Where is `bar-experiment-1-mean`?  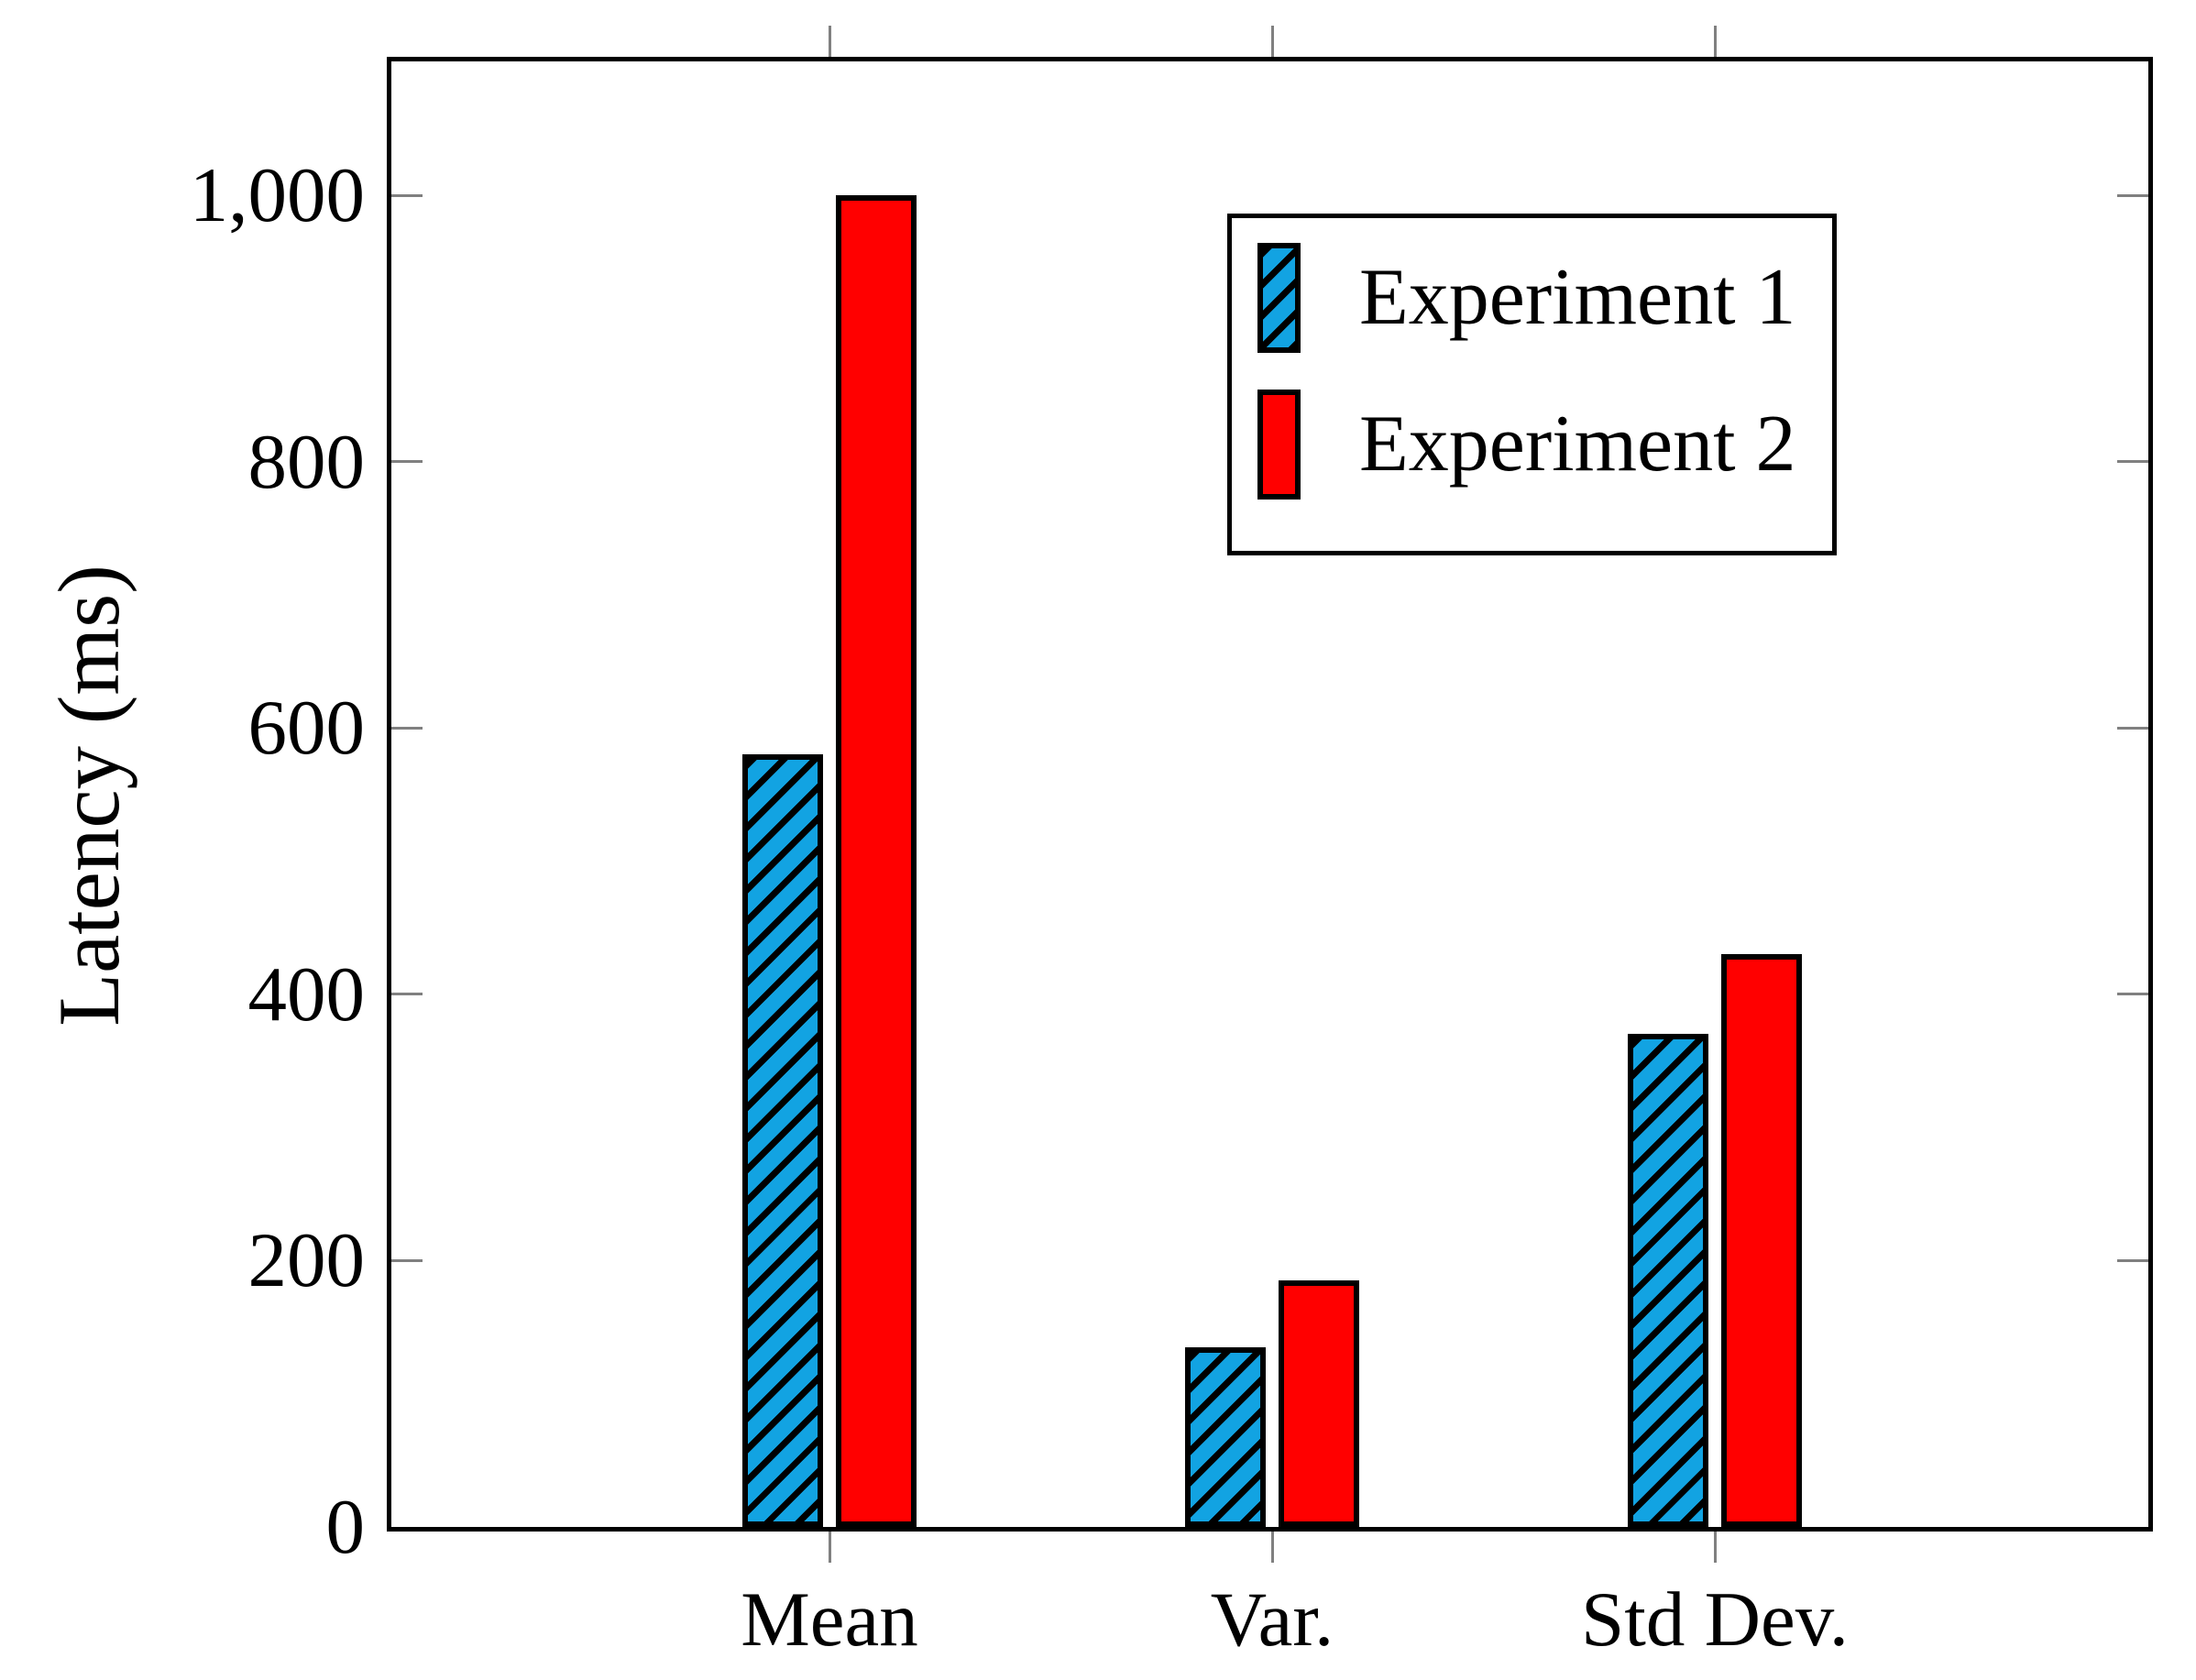
bar-experiment-1-mean is located at coordinates (782, 1140).